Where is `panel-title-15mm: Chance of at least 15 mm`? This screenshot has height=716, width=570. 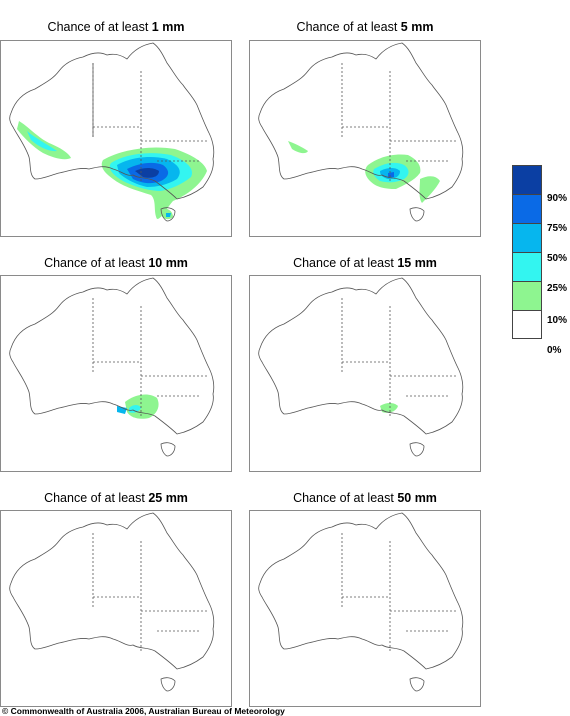 panel-title-15mm: Chance of at least 15 mm is located at coordinates (365, 263).